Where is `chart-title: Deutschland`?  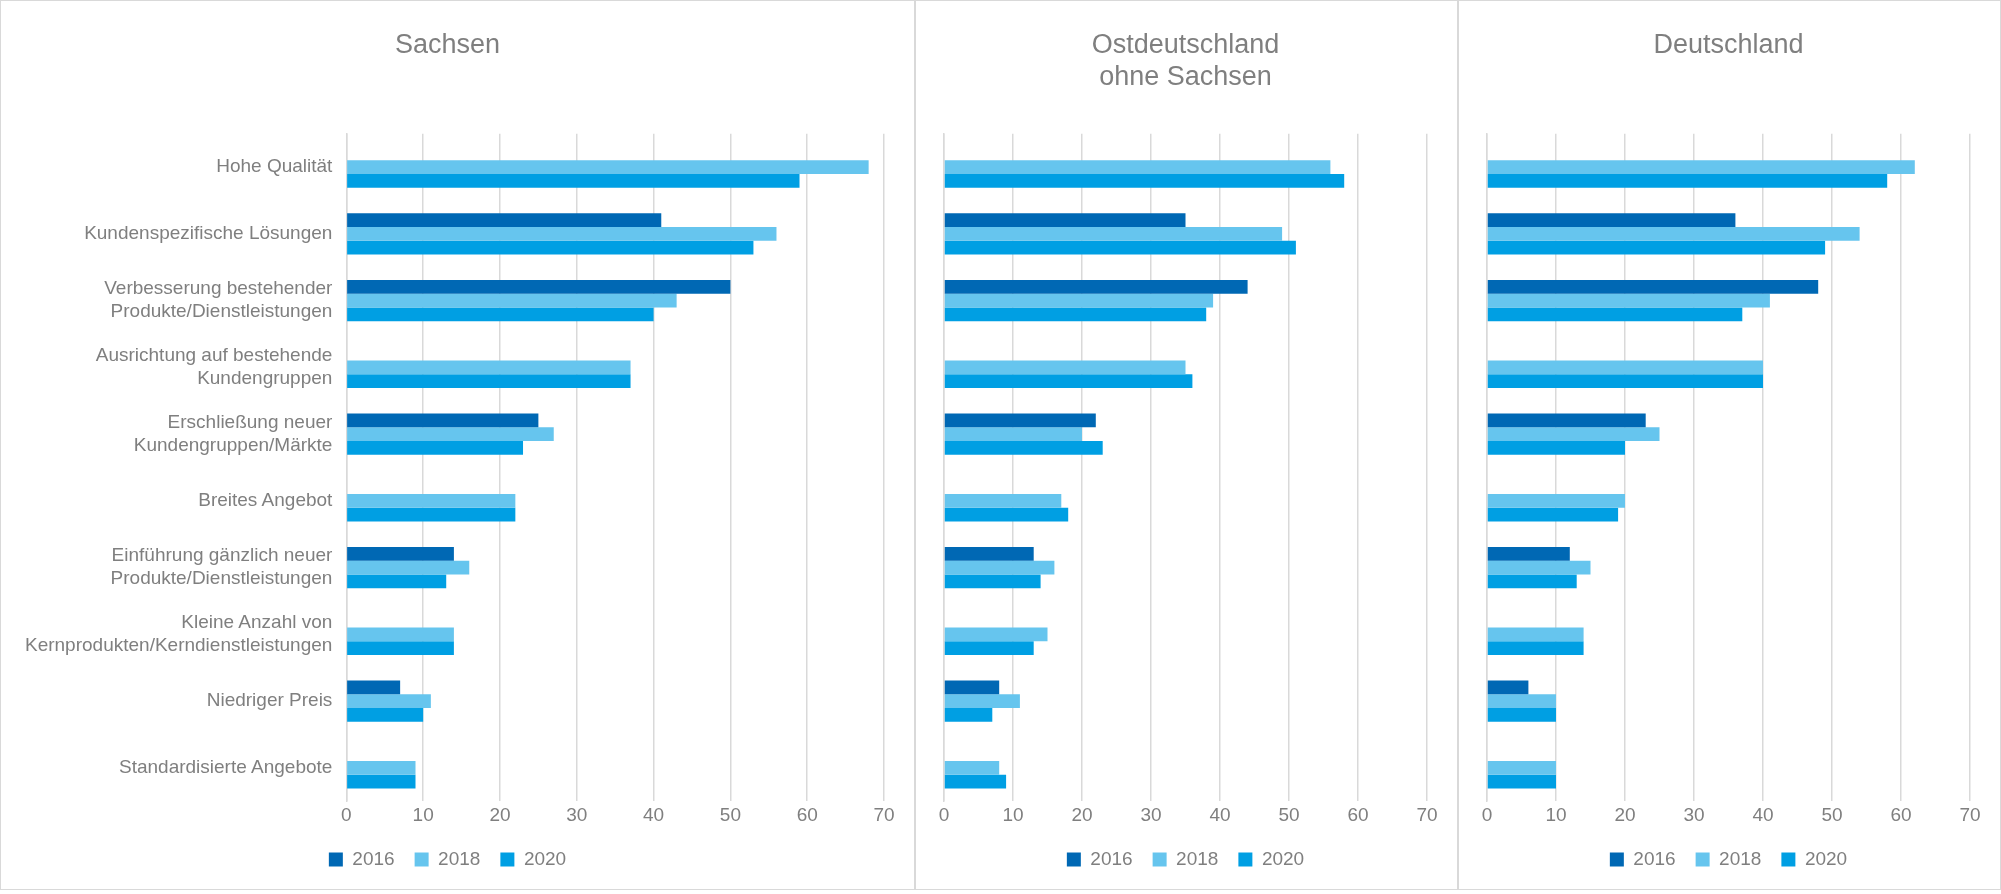
chart-title: Deutschland is located at coordinates (1728, 43).